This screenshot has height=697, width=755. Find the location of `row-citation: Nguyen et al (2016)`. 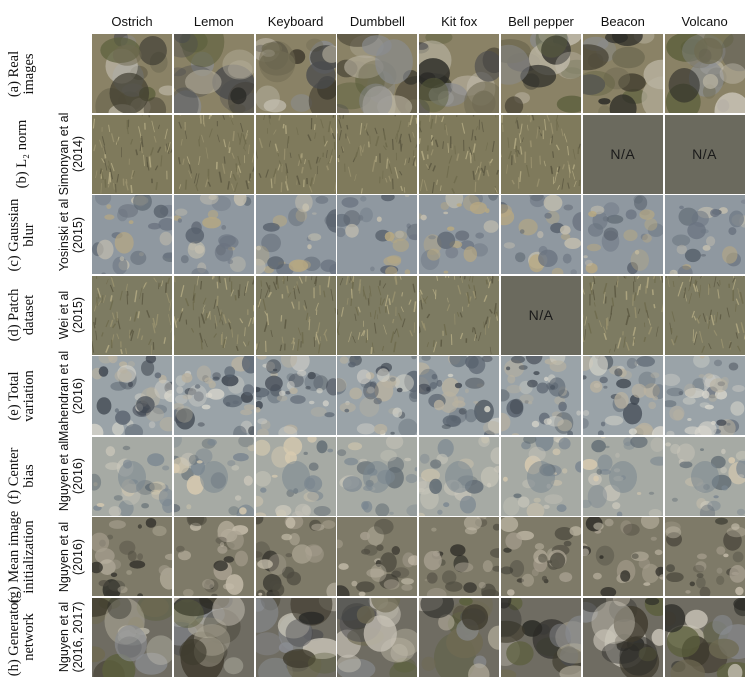

row-citation: Nguyen et al (2016) is located at coordinates (71, 557).